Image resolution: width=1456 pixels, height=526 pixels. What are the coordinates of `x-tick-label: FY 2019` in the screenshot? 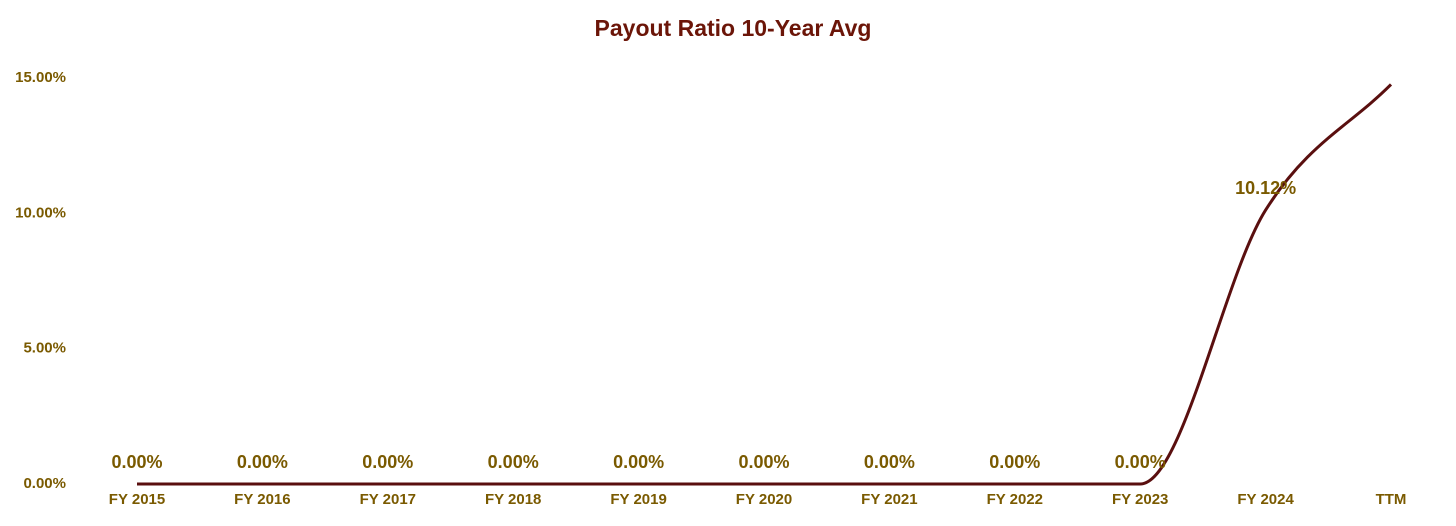 It's located at (638, 499).